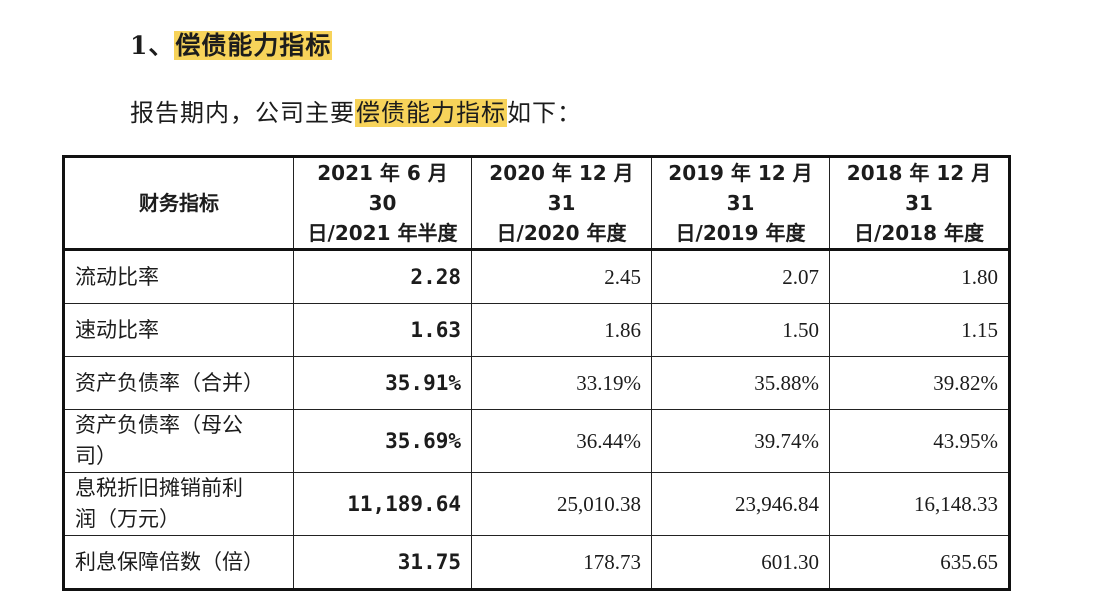  What do you see at coordinates (561, 276) in the screenshot?
I see `cell-2020: 2.45` at bounding box center [561, 276].